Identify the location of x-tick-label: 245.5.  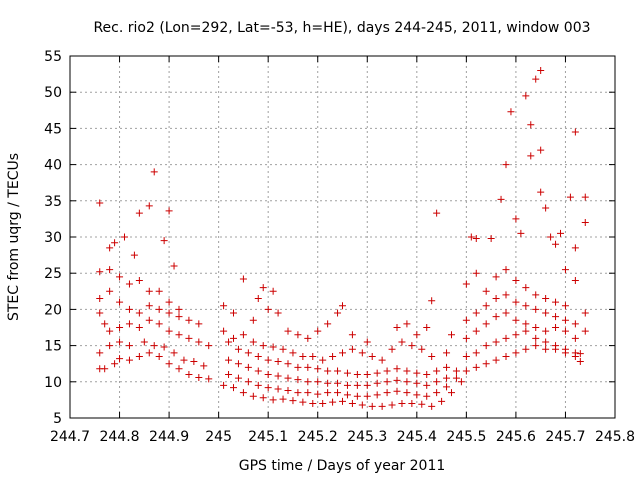
(466, 437).